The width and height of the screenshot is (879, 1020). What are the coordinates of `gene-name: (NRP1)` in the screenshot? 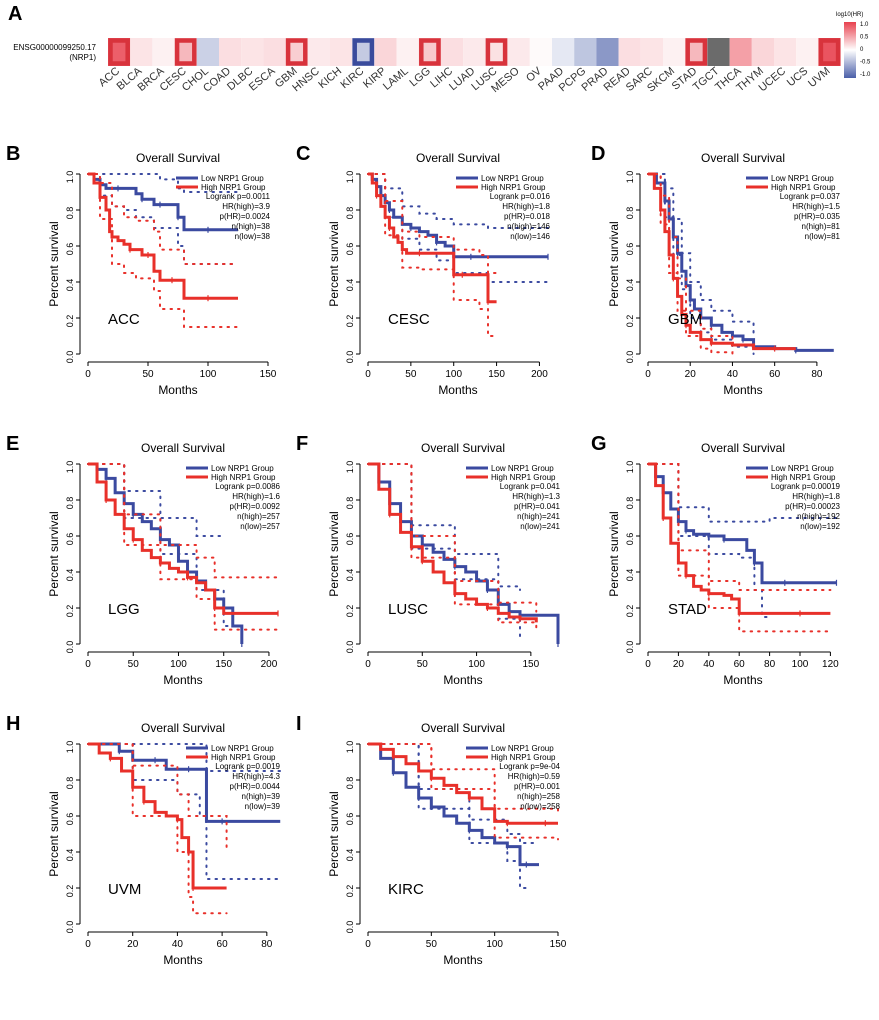 It's located at (82, 57).